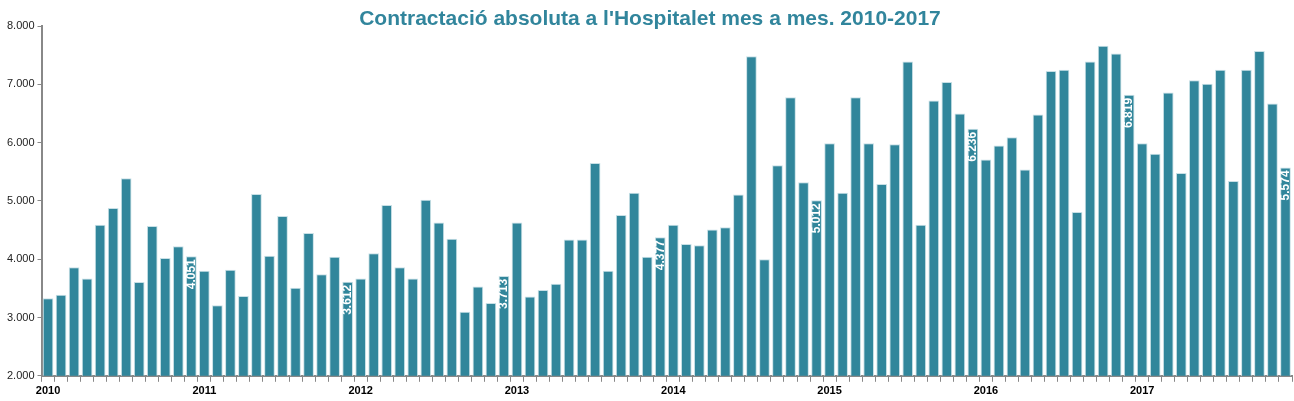 This screenshot has width=1294, height=401. Describe the element at coordinates (674, 390) in the screenshot. I see `x-tick-label: 2014` at that location.